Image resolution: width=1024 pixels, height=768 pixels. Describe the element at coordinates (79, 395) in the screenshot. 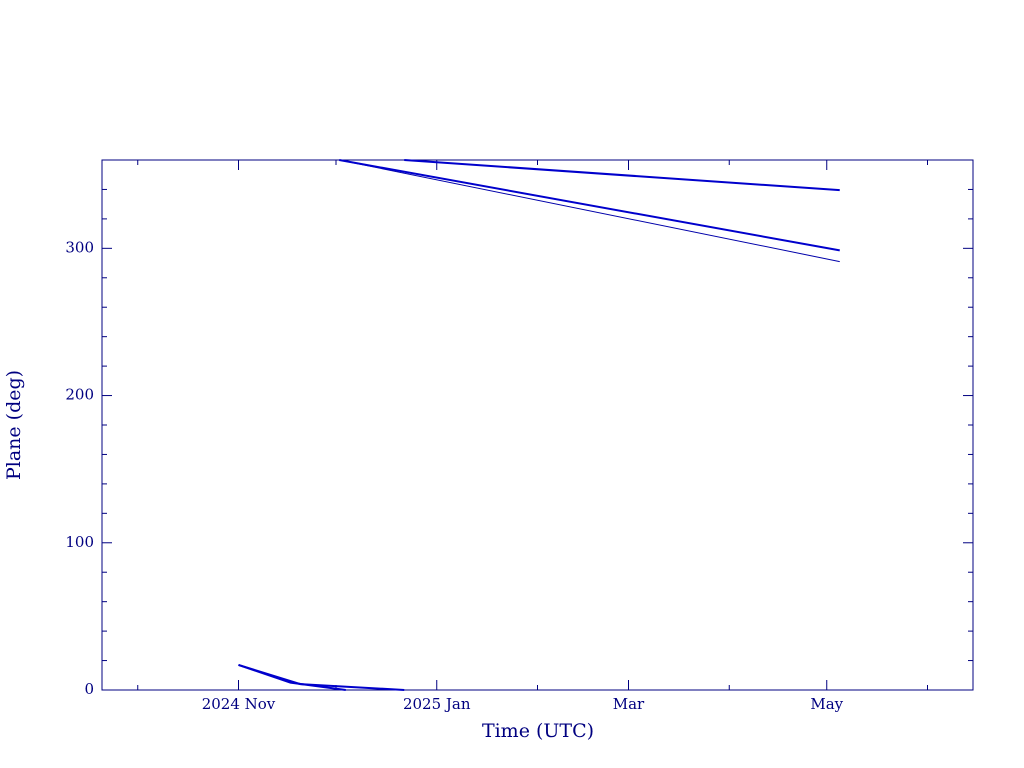

I see `y-tick-label: 200` at that location.